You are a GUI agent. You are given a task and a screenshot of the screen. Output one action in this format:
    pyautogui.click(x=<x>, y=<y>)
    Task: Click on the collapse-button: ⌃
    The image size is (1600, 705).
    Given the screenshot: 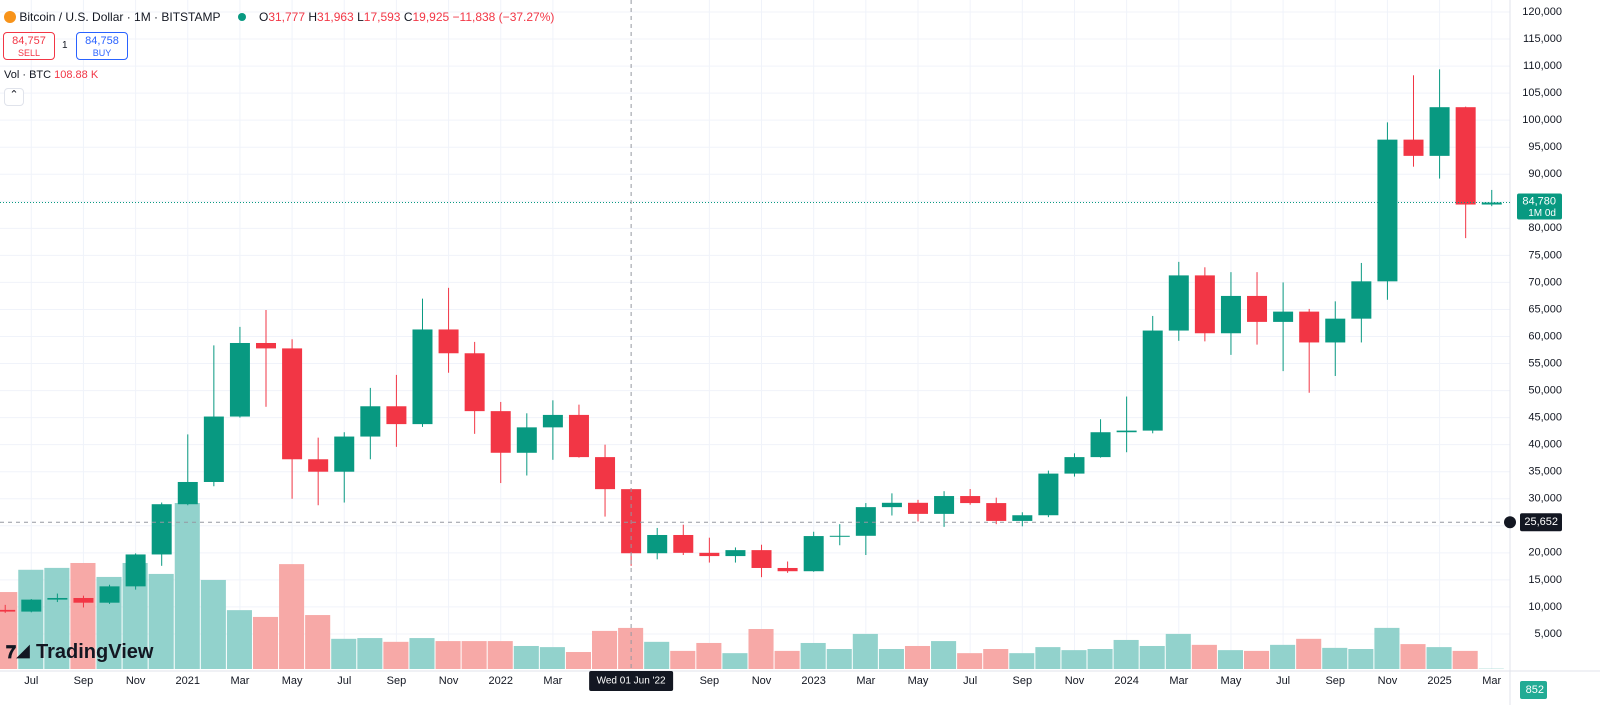 What is the action you would take?
    pyautogui.click(x=14, y=97)
    